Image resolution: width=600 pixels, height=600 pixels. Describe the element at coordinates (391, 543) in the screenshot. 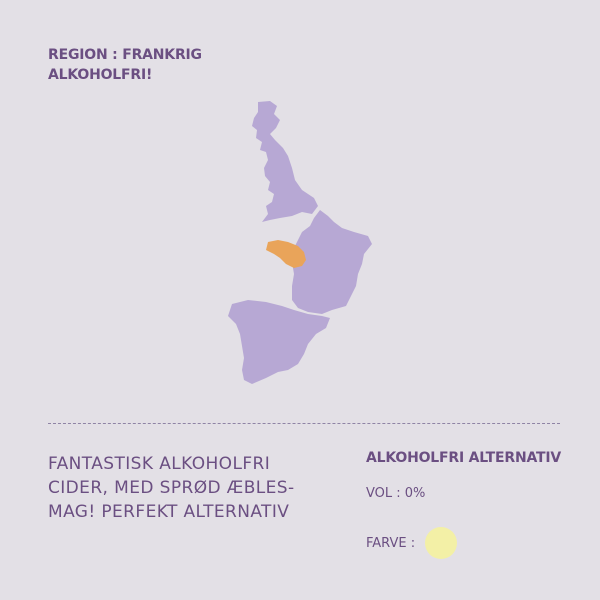

I see `farve-label: FARVE :` at that location.